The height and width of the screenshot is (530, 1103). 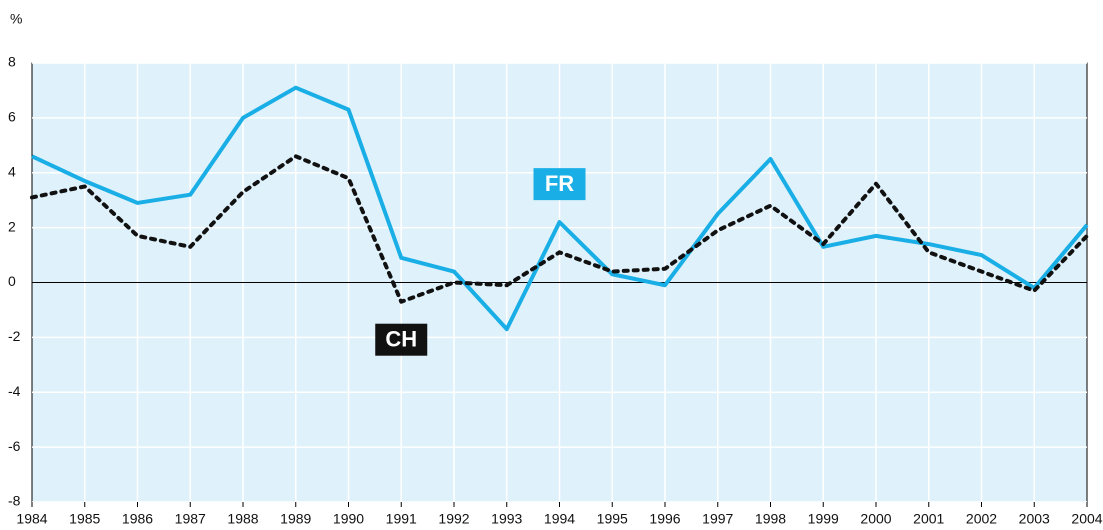 I want to click on x-tick-label: 2001, so click(x=928, y=519).